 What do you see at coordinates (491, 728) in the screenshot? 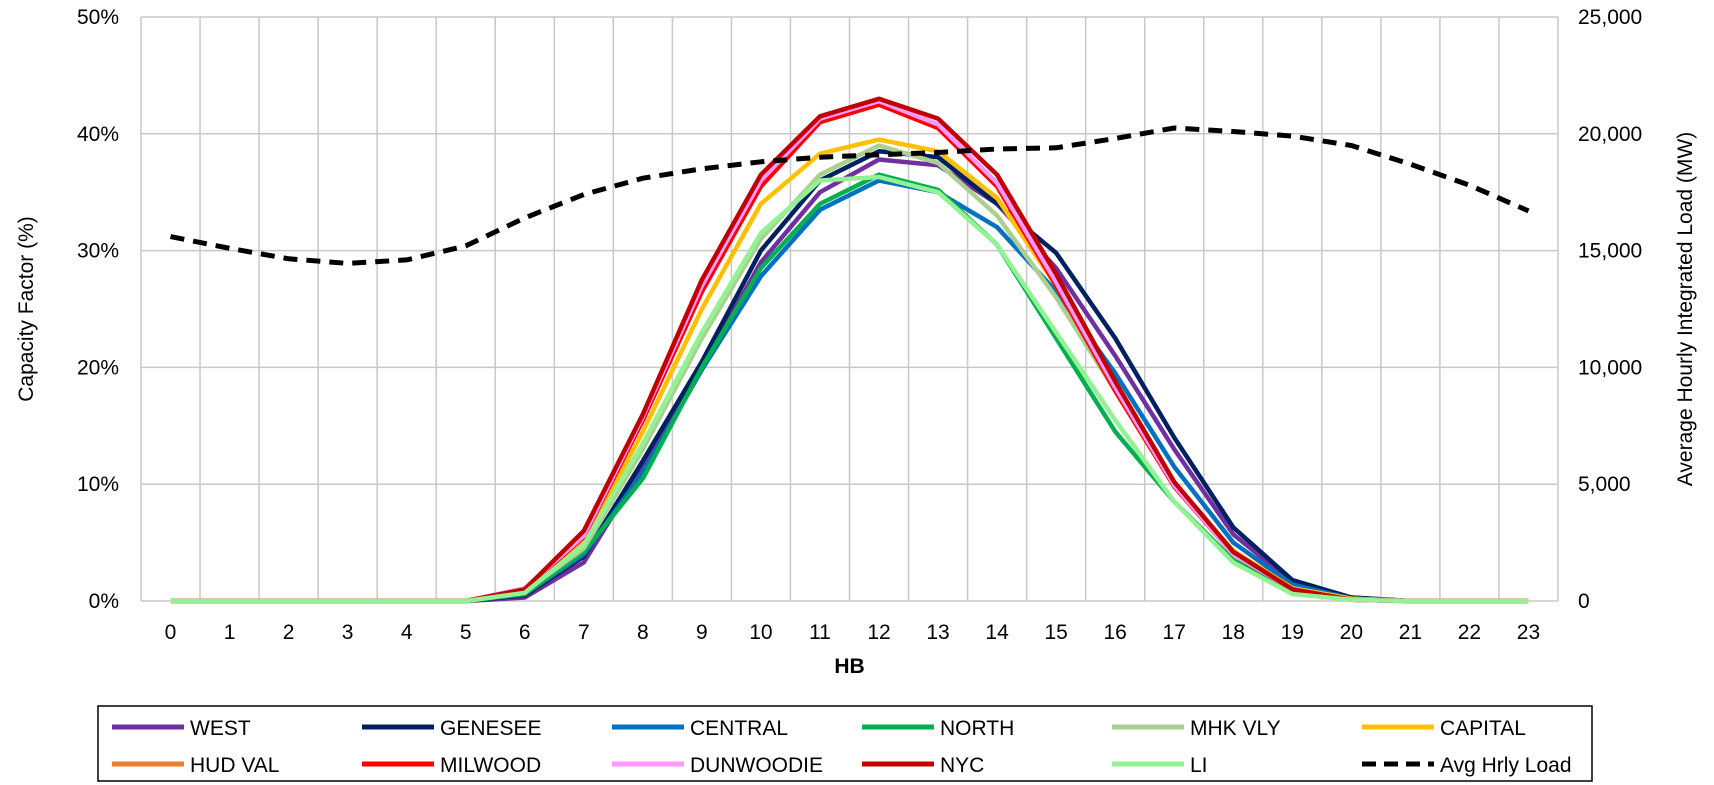
I see `legend-label: GENESEE` at bounding box center [491, 728].